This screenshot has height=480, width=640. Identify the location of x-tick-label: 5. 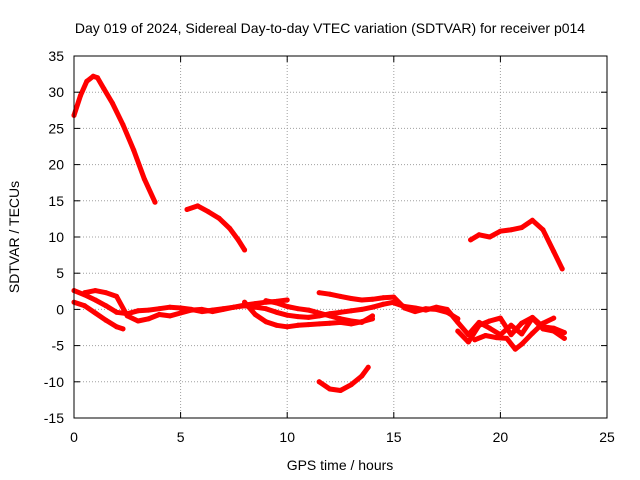
(181, 437).